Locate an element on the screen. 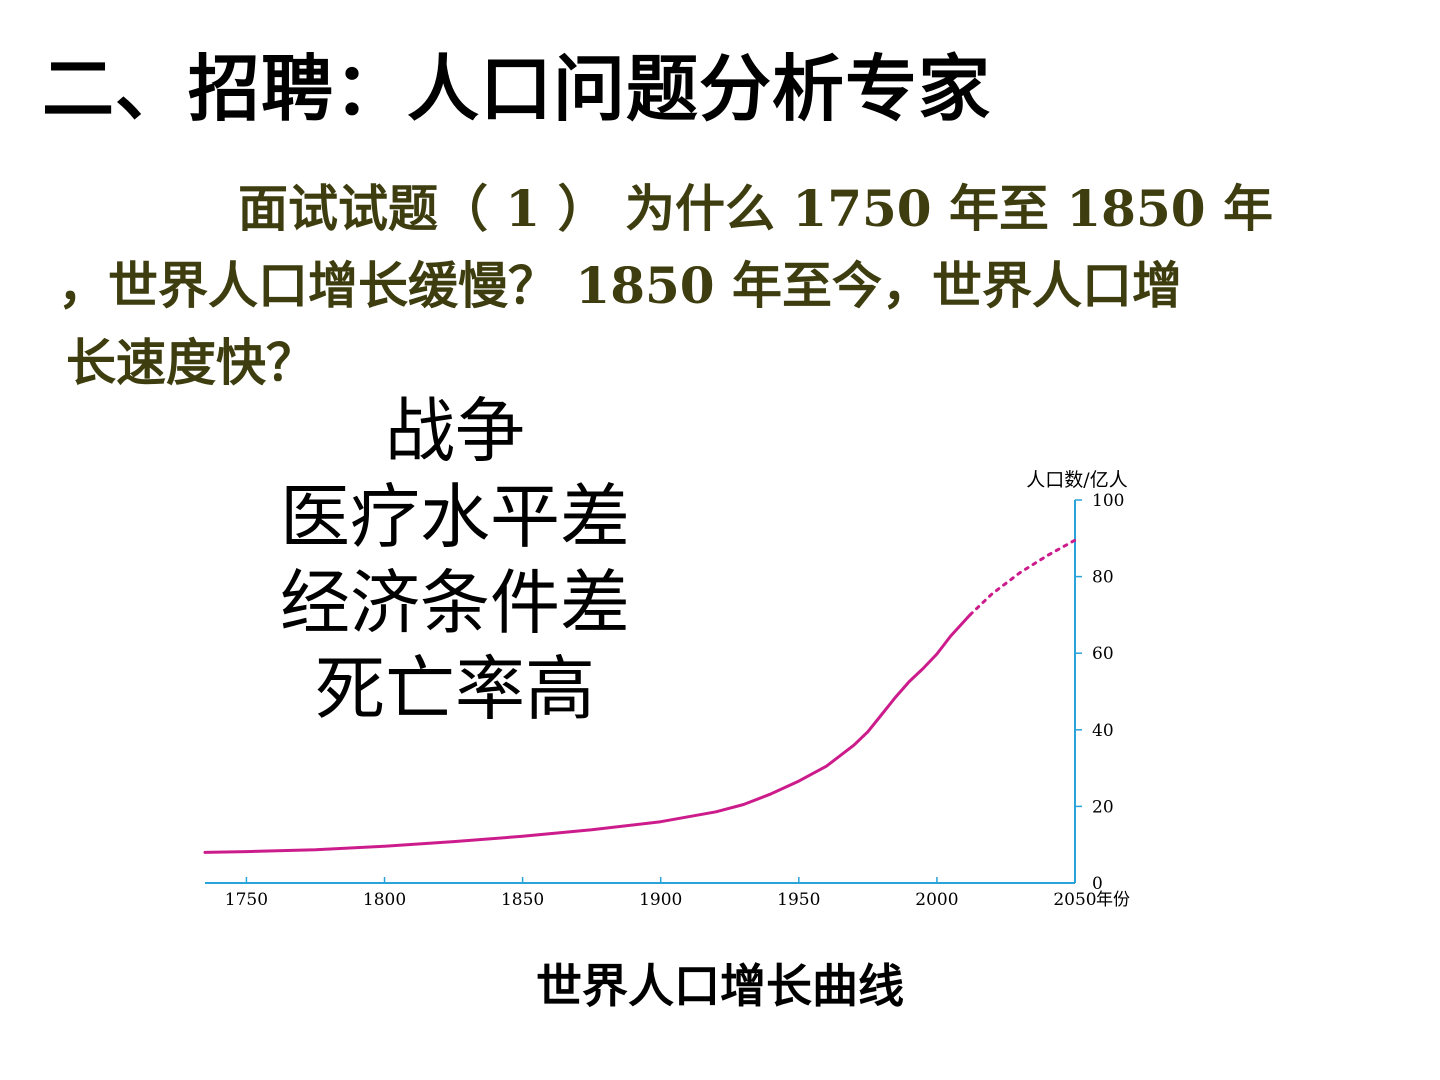 The width and height of the screenshot is (1440, 1080). projected-population-line is located at coordinates (1022, 577).